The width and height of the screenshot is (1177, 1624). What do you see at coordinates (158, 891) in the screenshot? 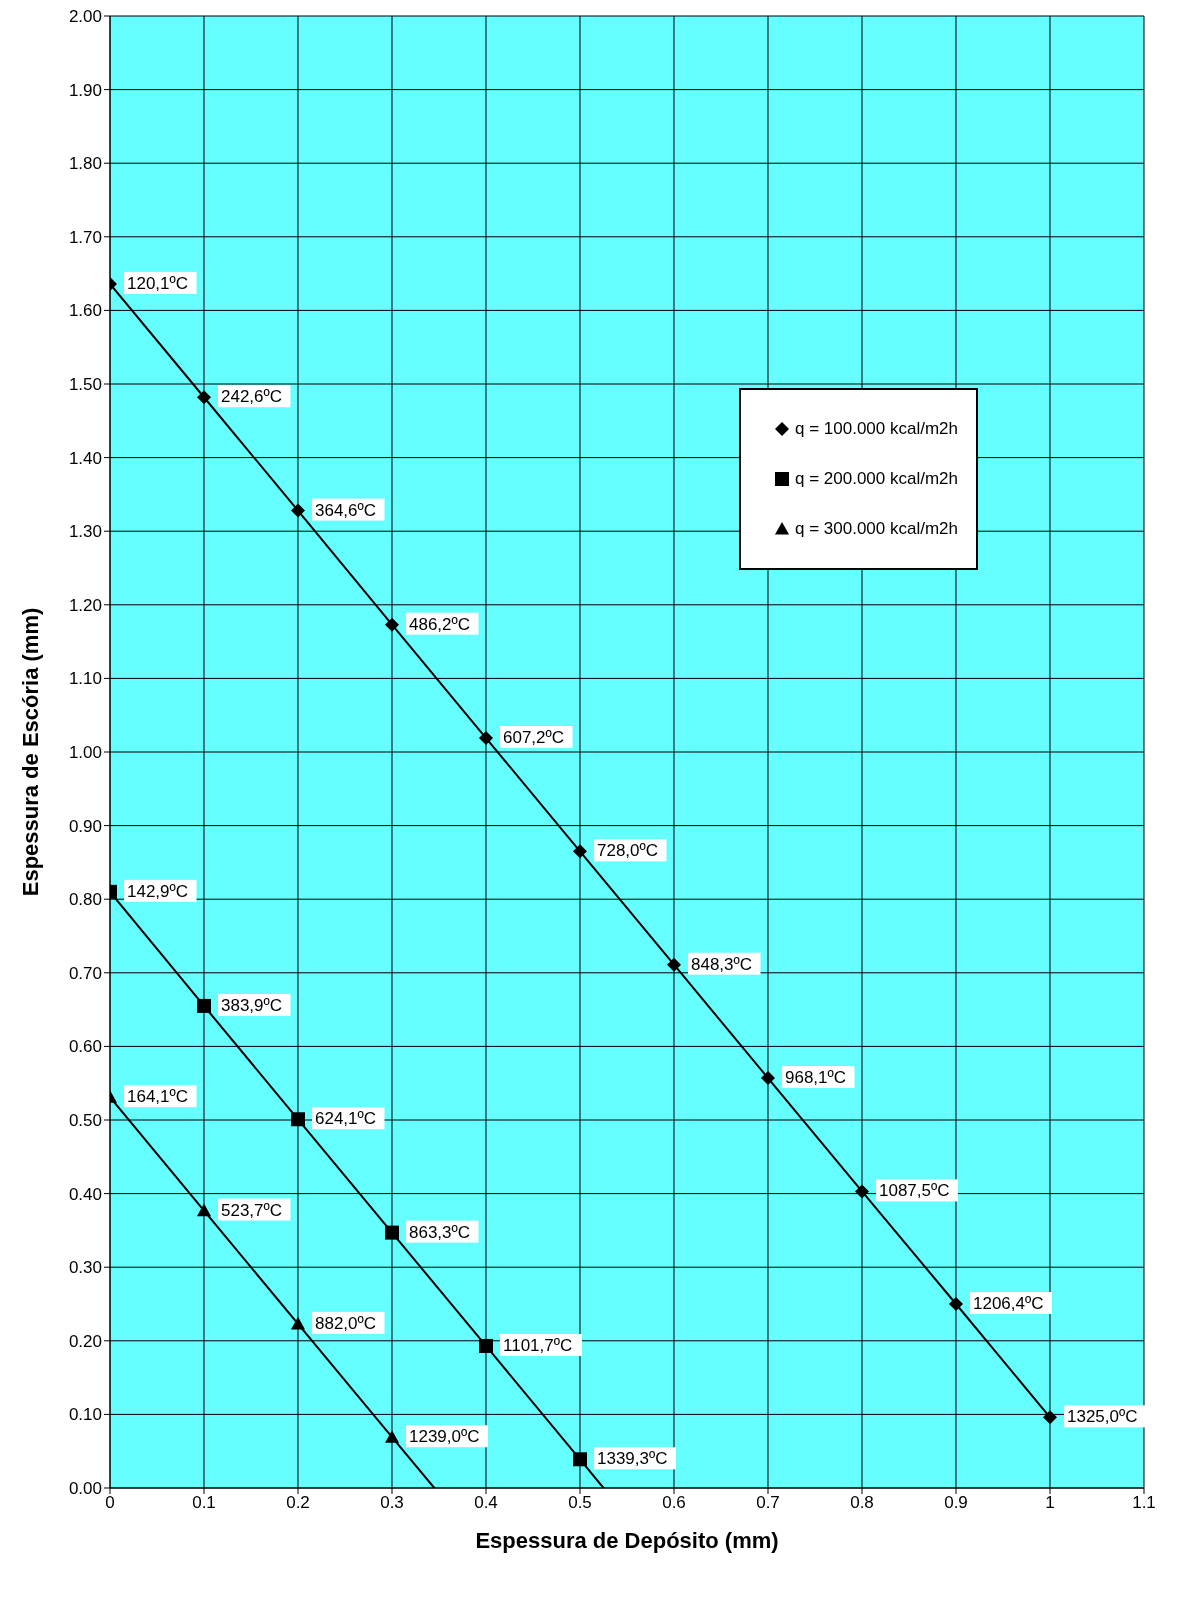
I see `annotation: 142,9ºC` at bounding box center [158, 891].